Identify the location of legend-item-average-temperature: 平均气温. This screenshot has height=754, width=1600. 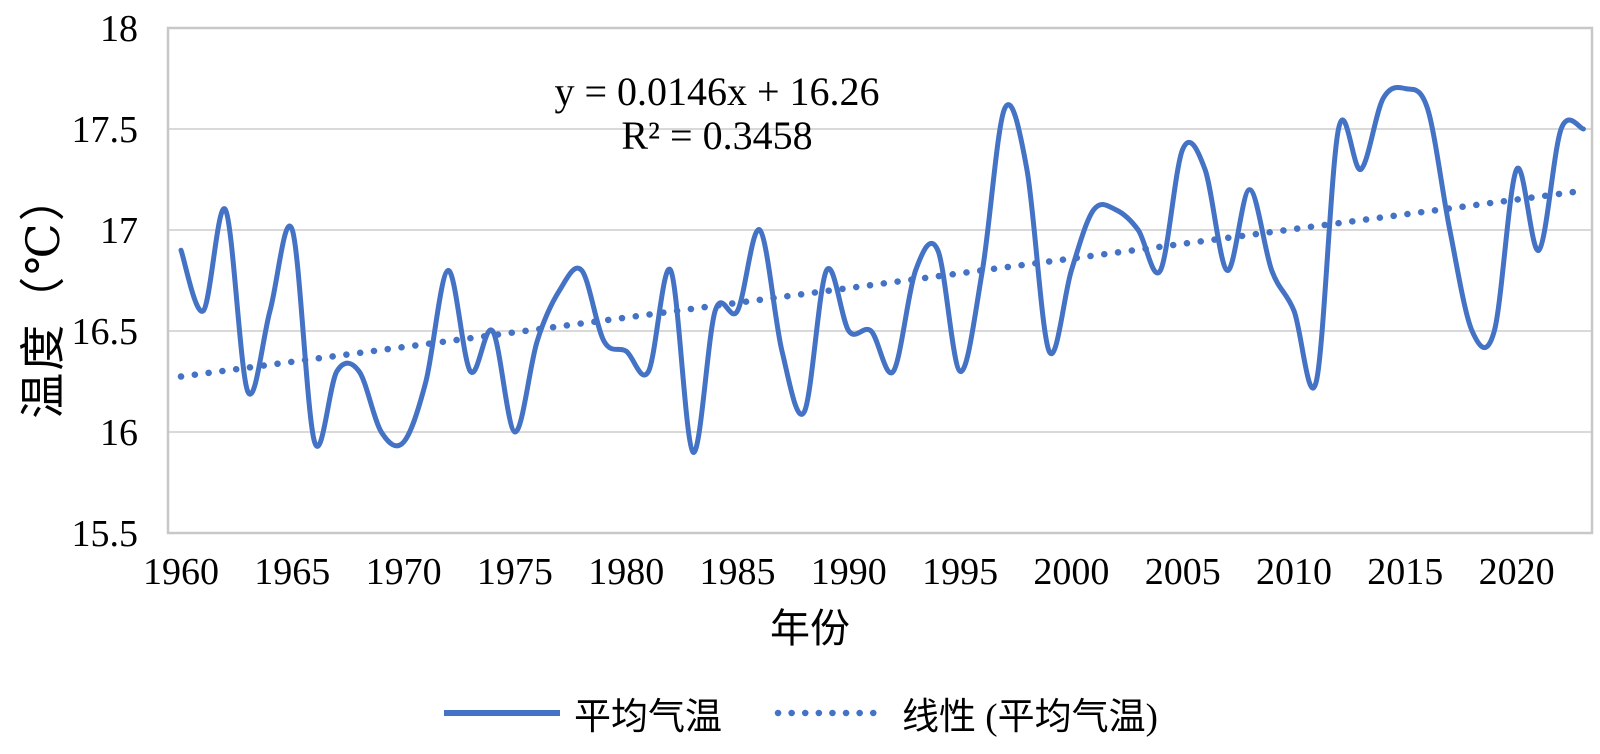
(582, 713).